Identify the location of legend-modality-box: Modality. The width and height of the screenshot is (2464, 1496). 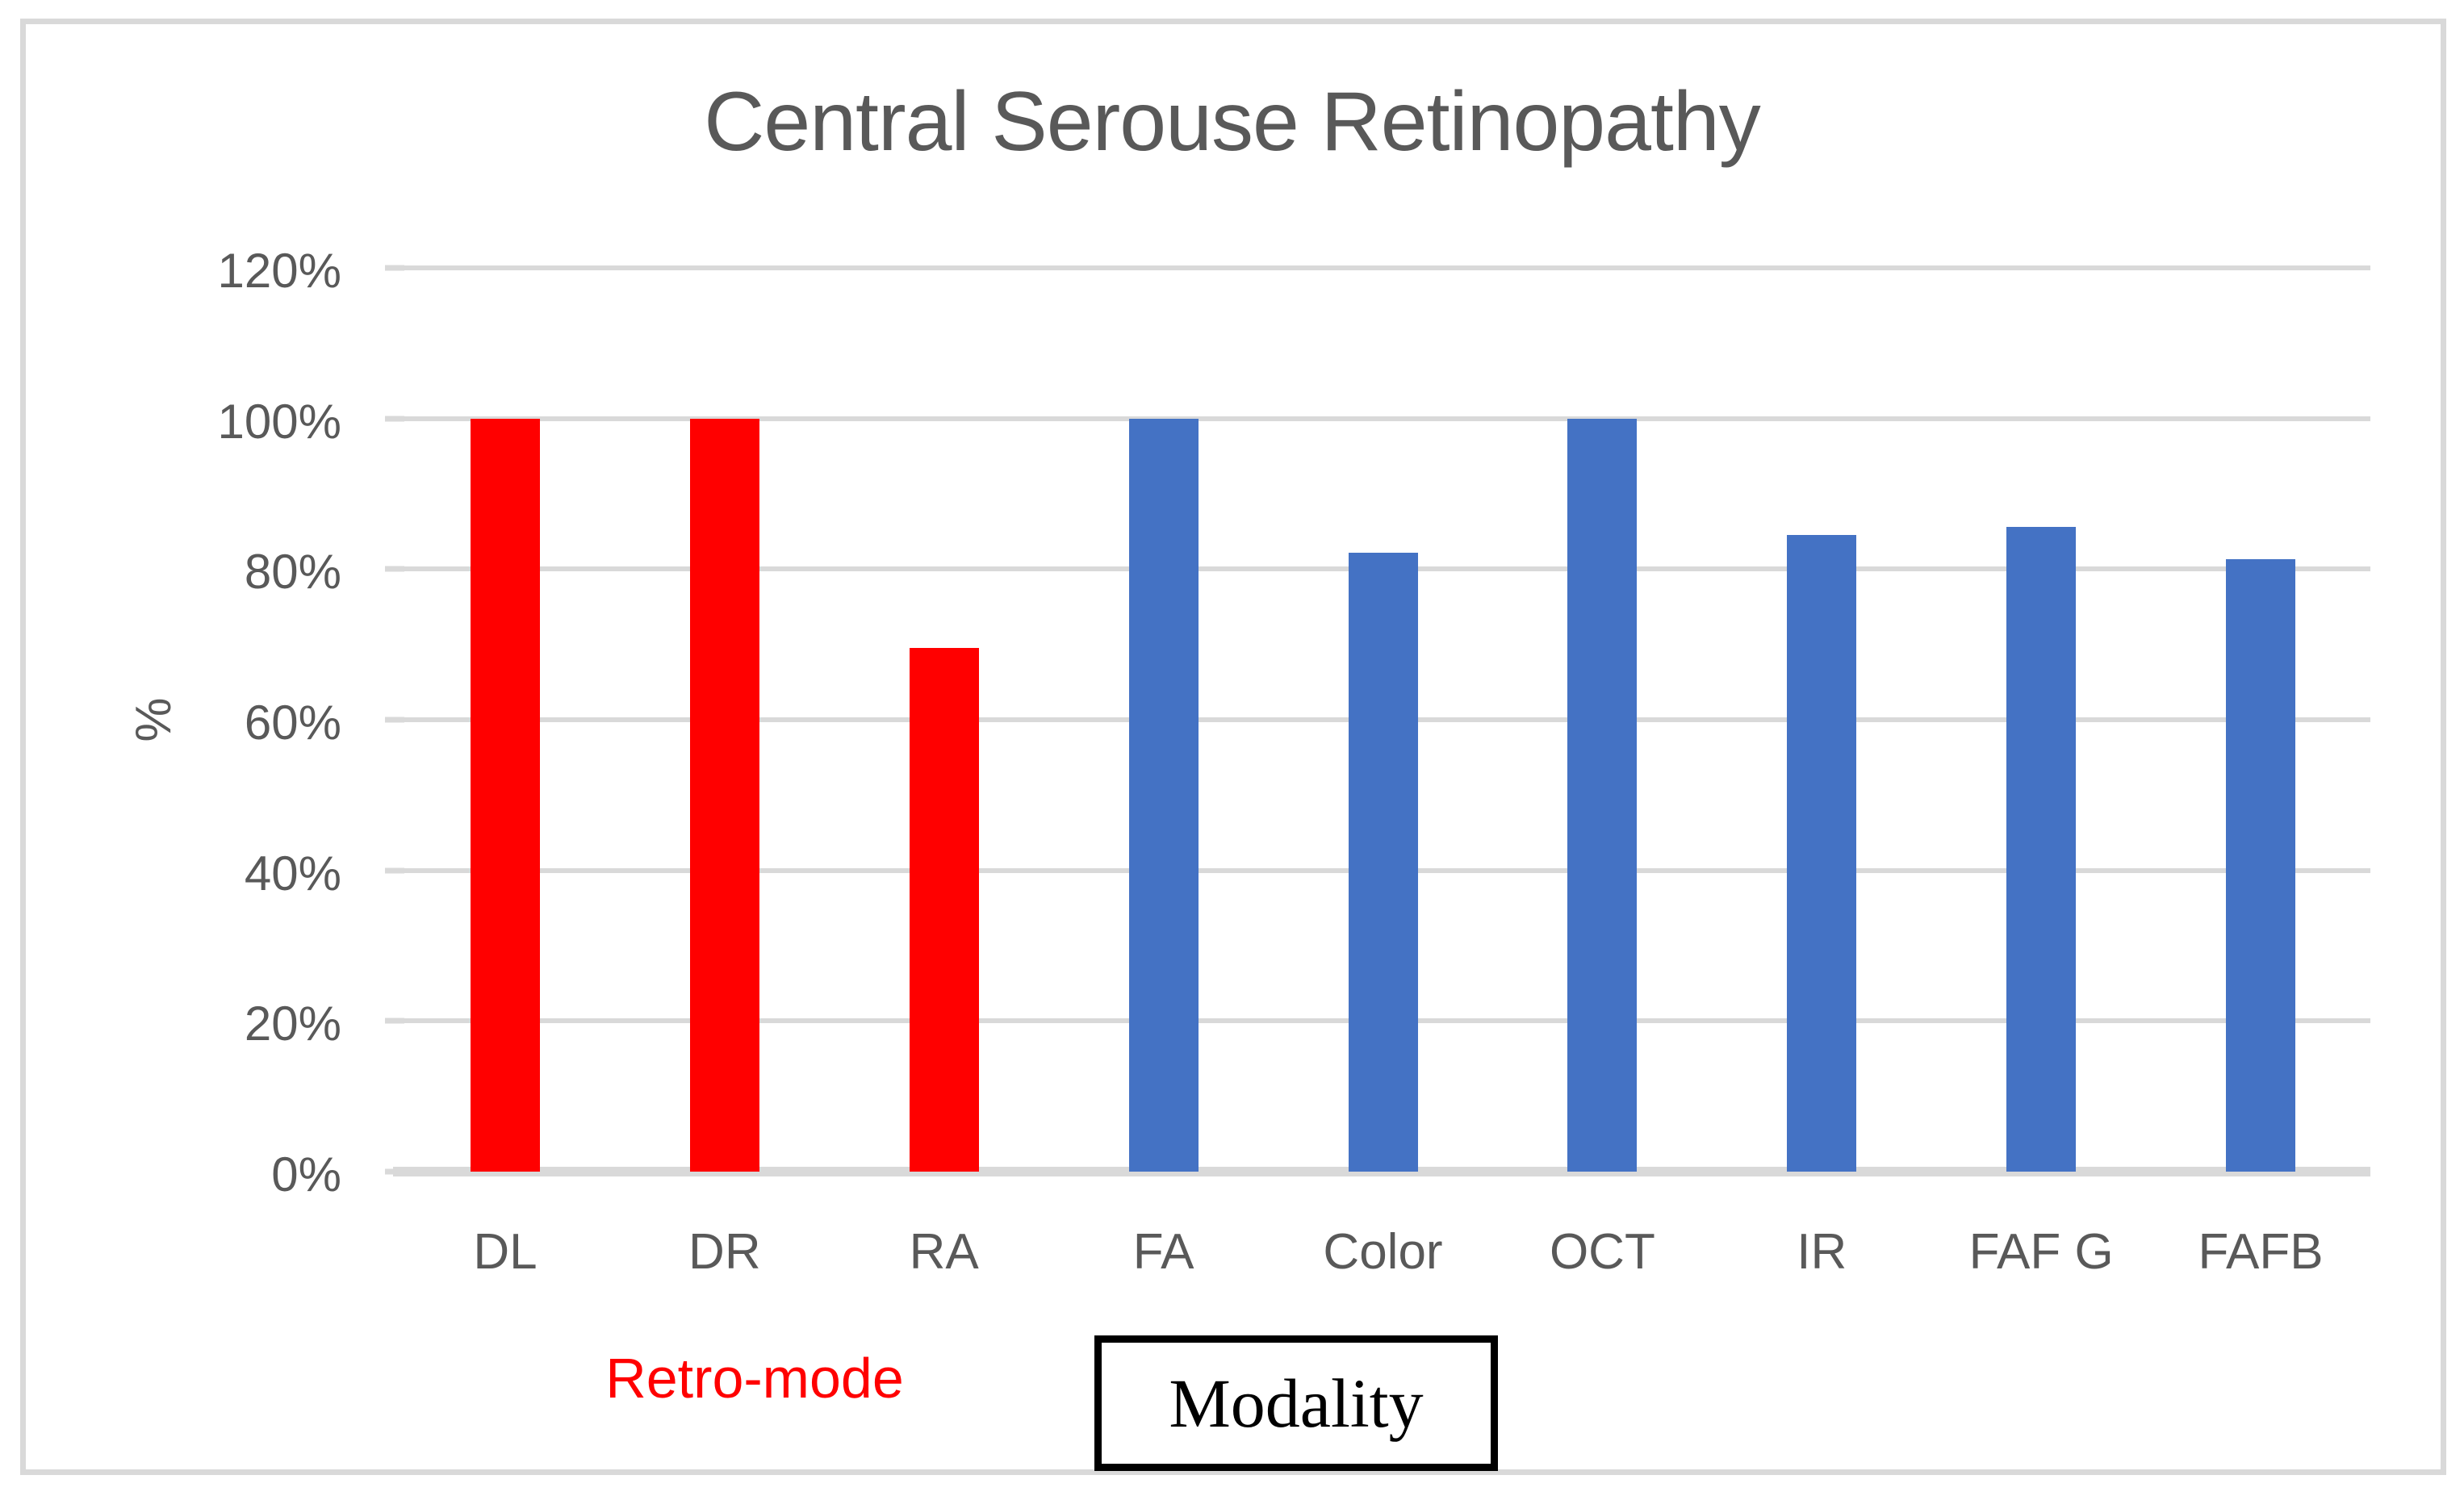
(1296, 1403).